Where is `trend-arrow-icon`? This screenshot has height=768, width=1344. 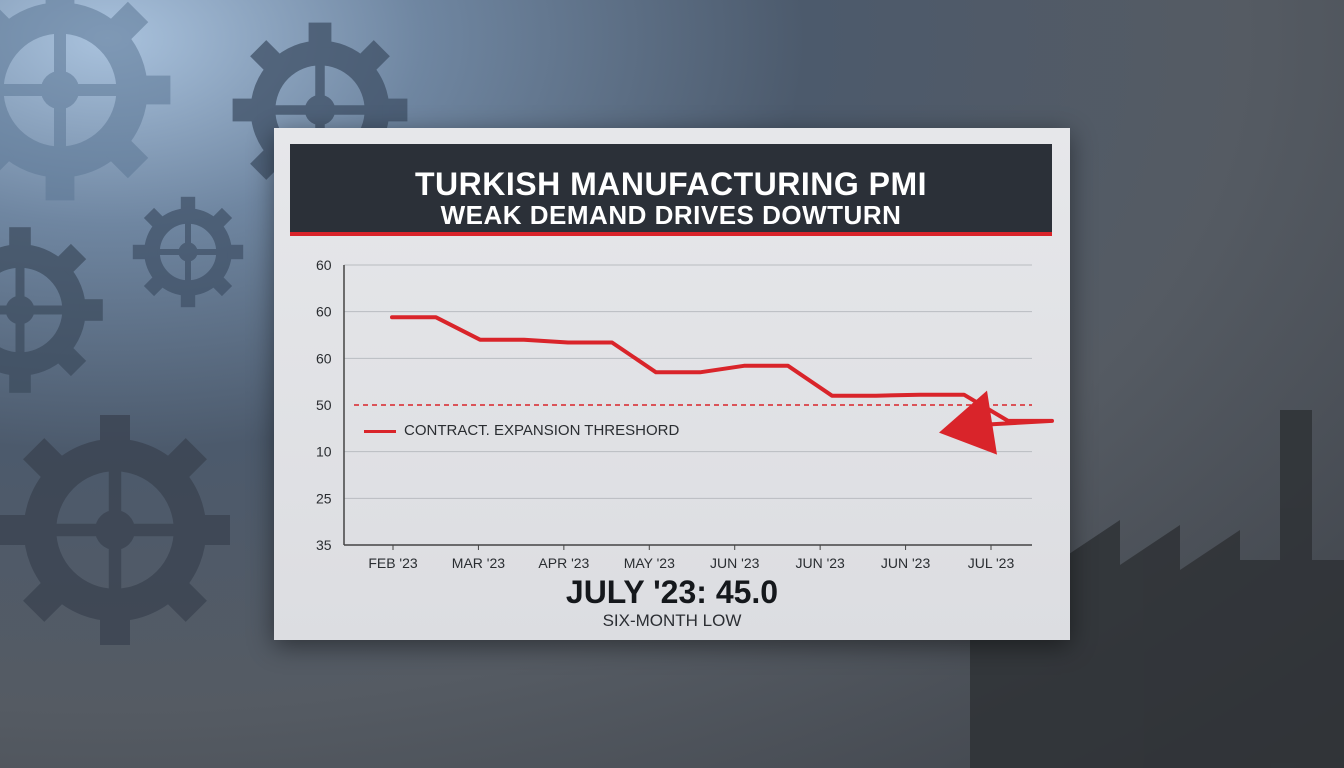
trend-arrow-icon is located at coordinates (968, 422).